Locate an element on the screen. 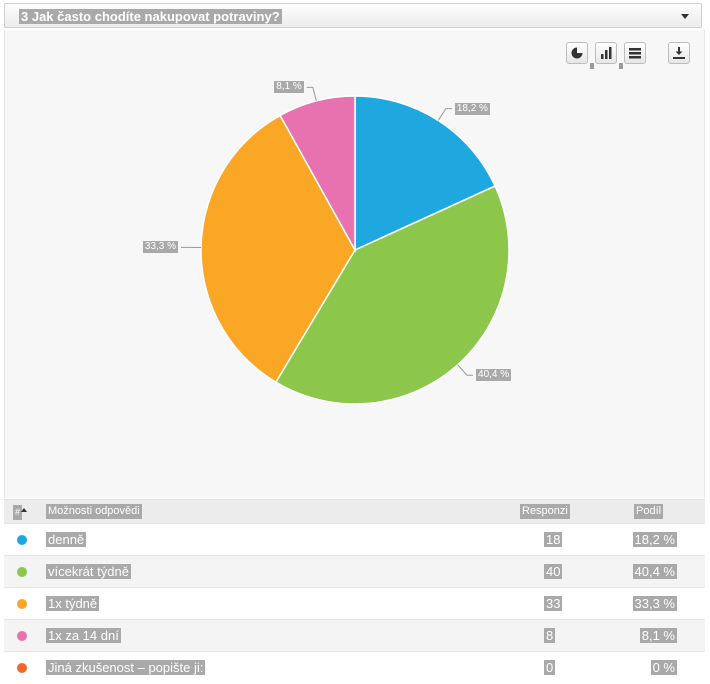  option-label: denně is located at coordinates (66, 539).